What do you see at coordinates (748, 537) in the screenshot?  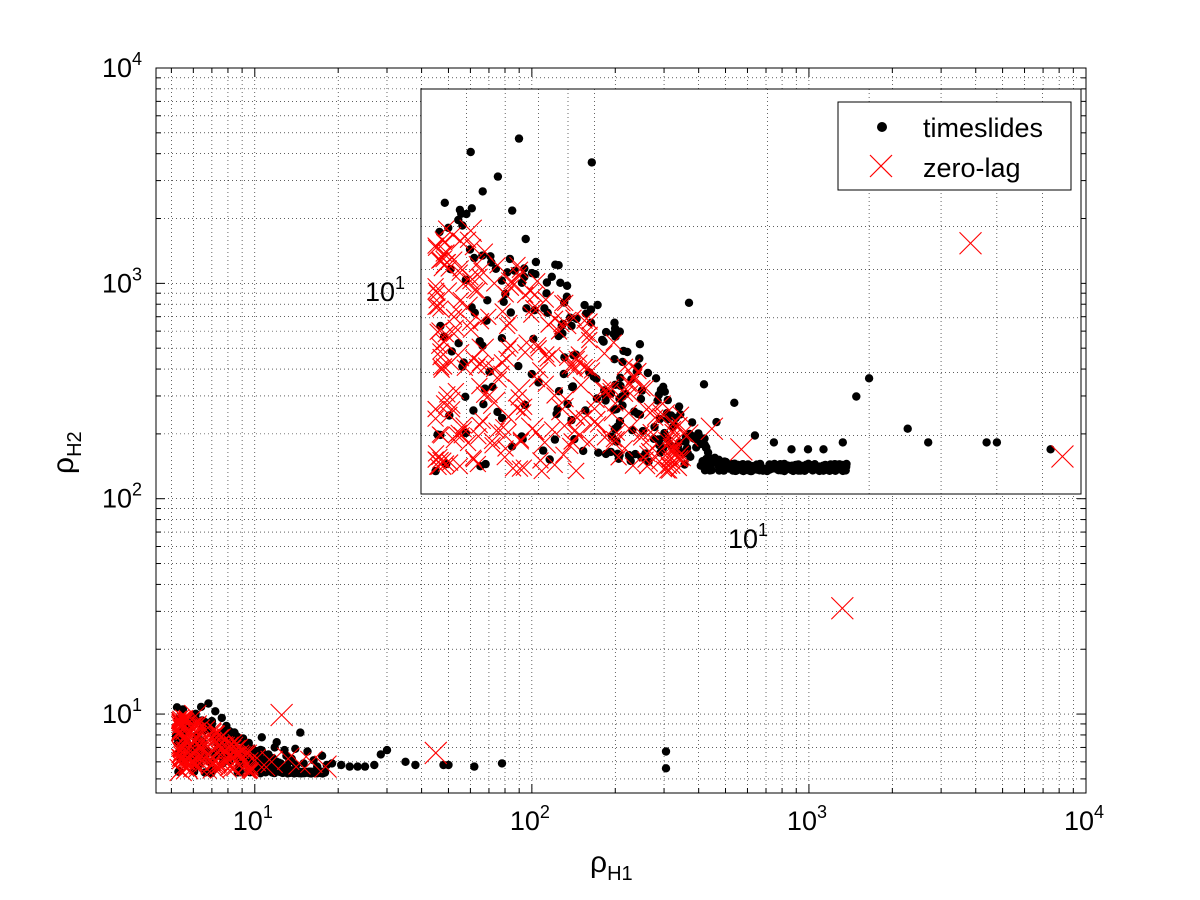 I see `inset-x-tick-label: 101` at bounding box center [748, 537].